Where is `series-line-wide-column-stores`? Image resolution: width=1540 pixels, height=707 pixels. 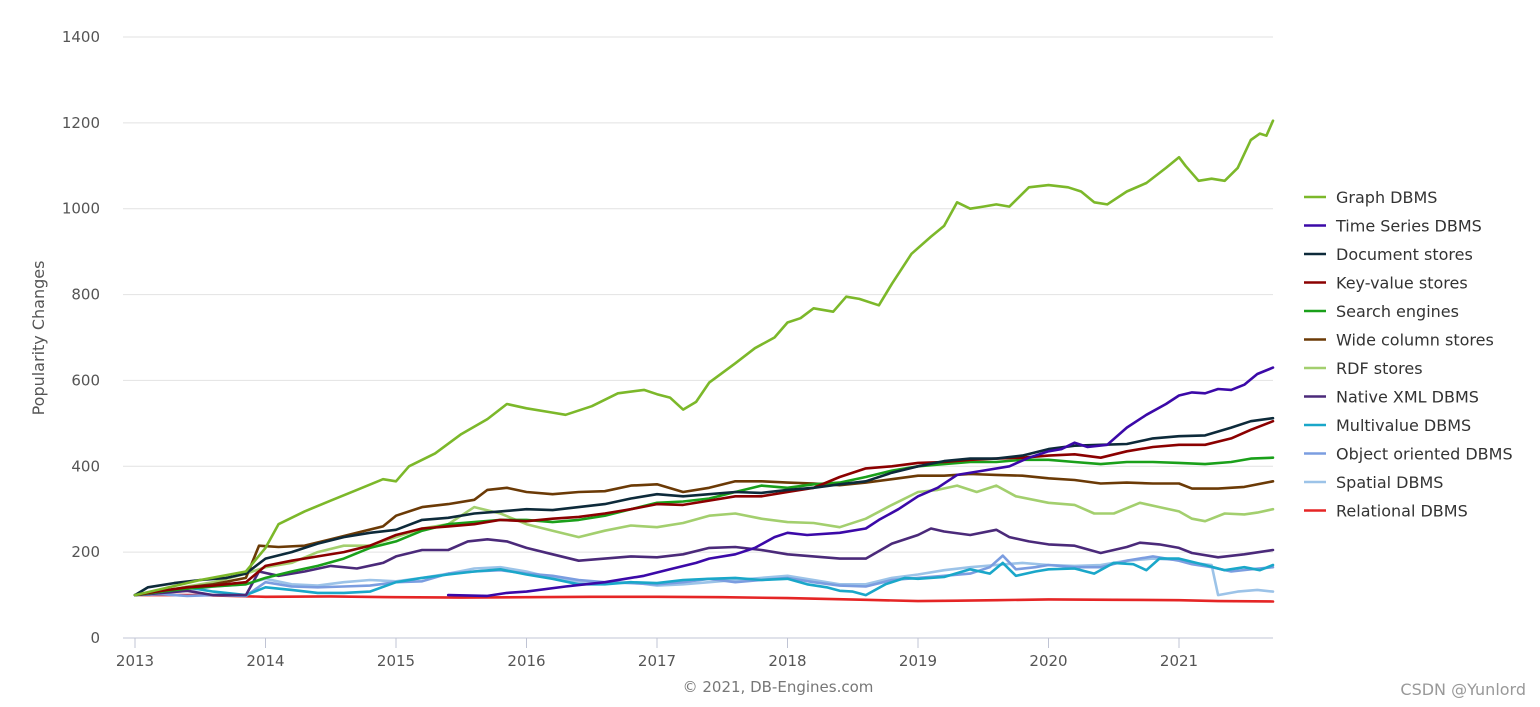
series-line-wide-column-stores is located at coordinates (704, 534).